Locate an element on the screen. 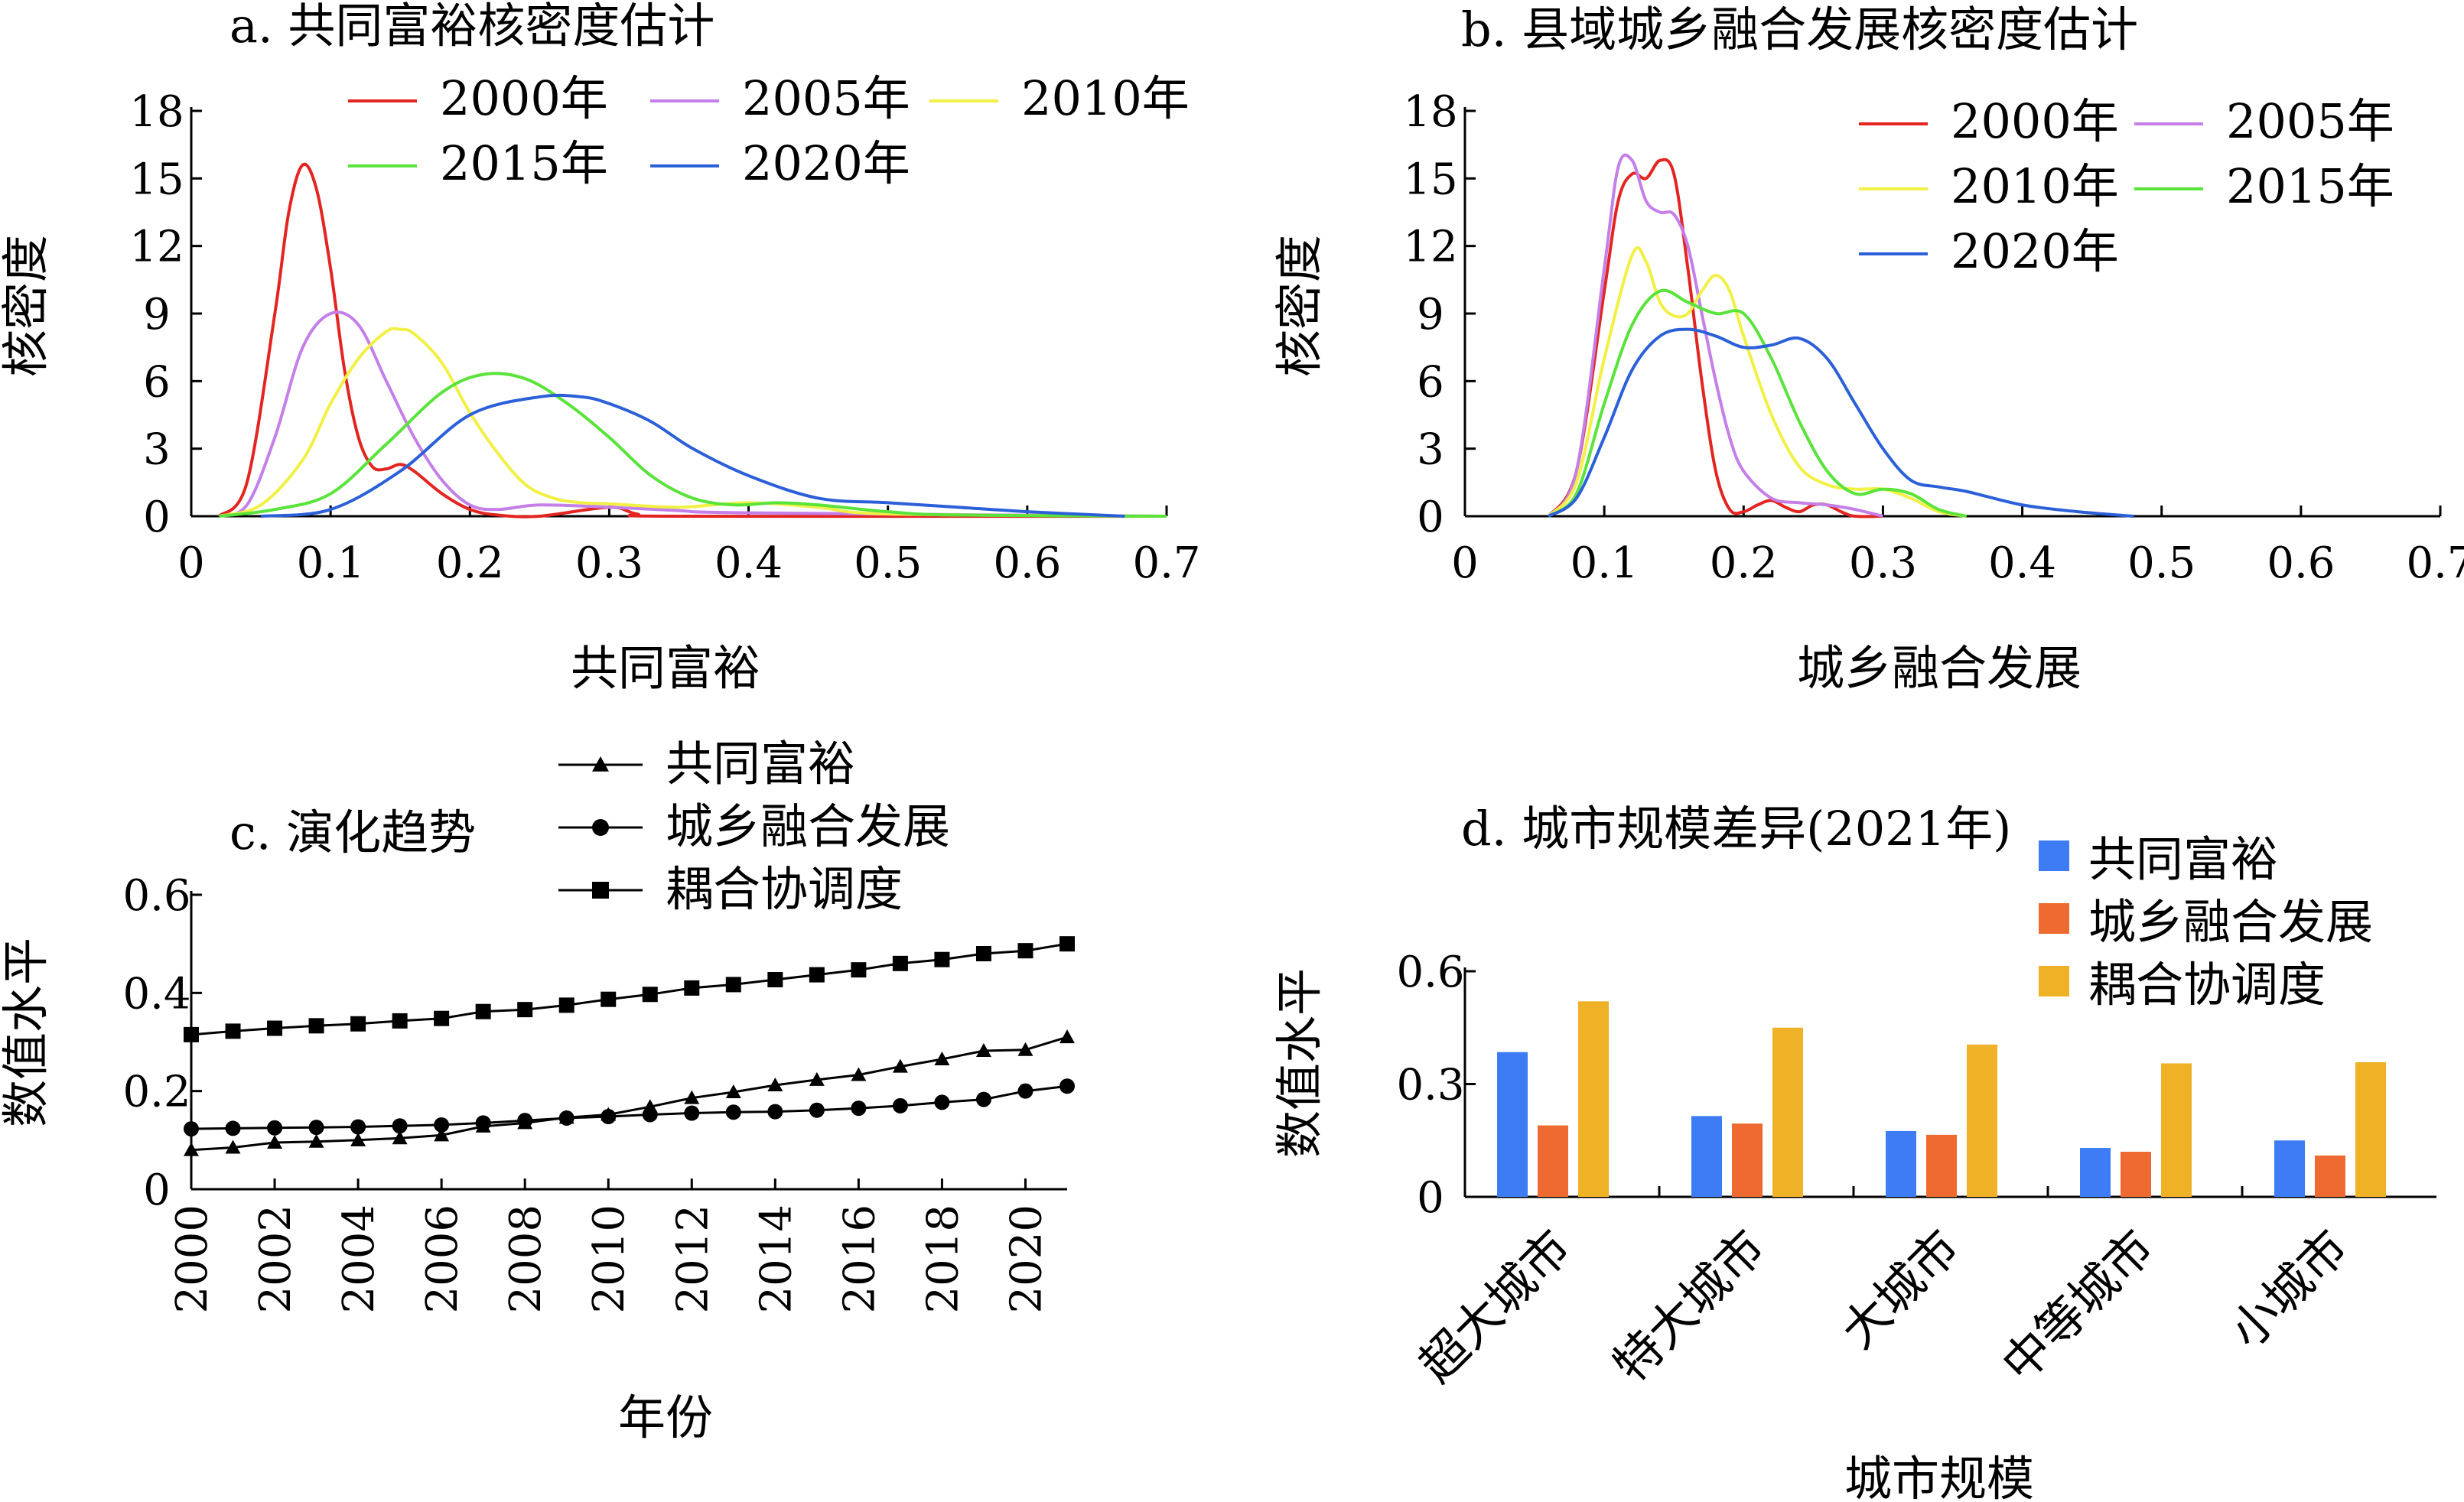  x-tick-label: 2000 is located at coordinates (192, 1259).